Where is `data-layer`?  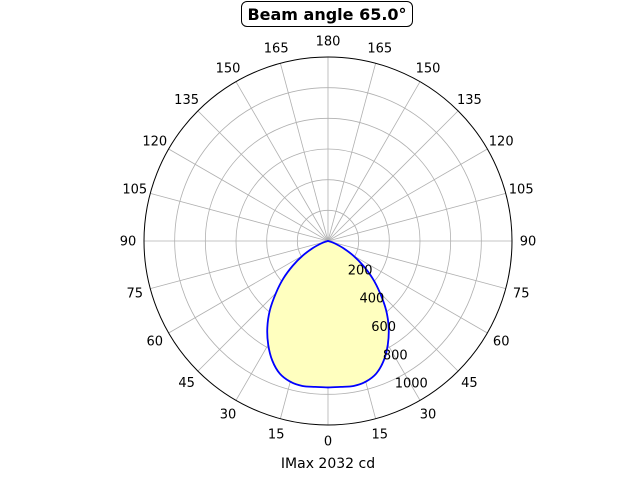
data-layer is located at coordinates (328, 314).